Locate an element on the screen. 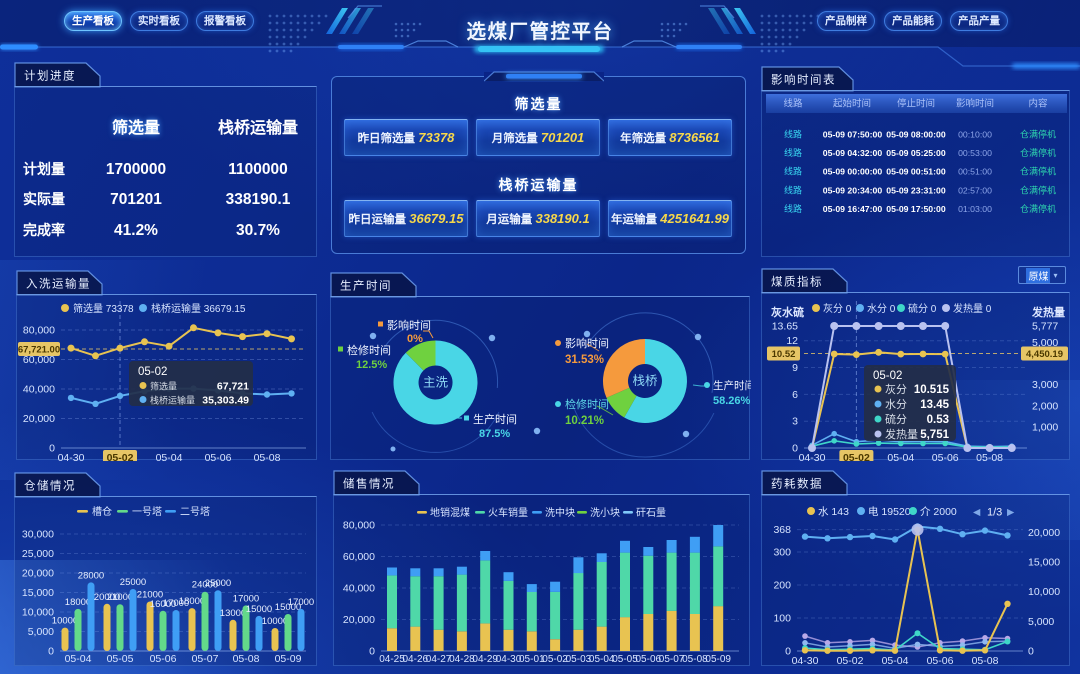 This screenshot has width=1080, height=674. svg-text: 矸石量 is located at coordinates (651, 513).